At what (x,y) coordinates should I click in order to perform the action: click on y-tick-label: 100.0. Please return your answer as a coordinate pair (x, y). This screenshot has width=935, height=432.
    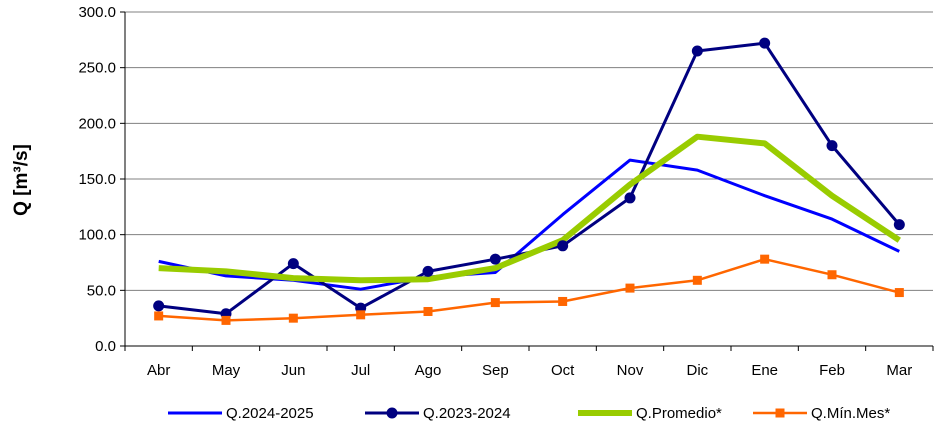
    Looking at the image, I should click on (97, 235).